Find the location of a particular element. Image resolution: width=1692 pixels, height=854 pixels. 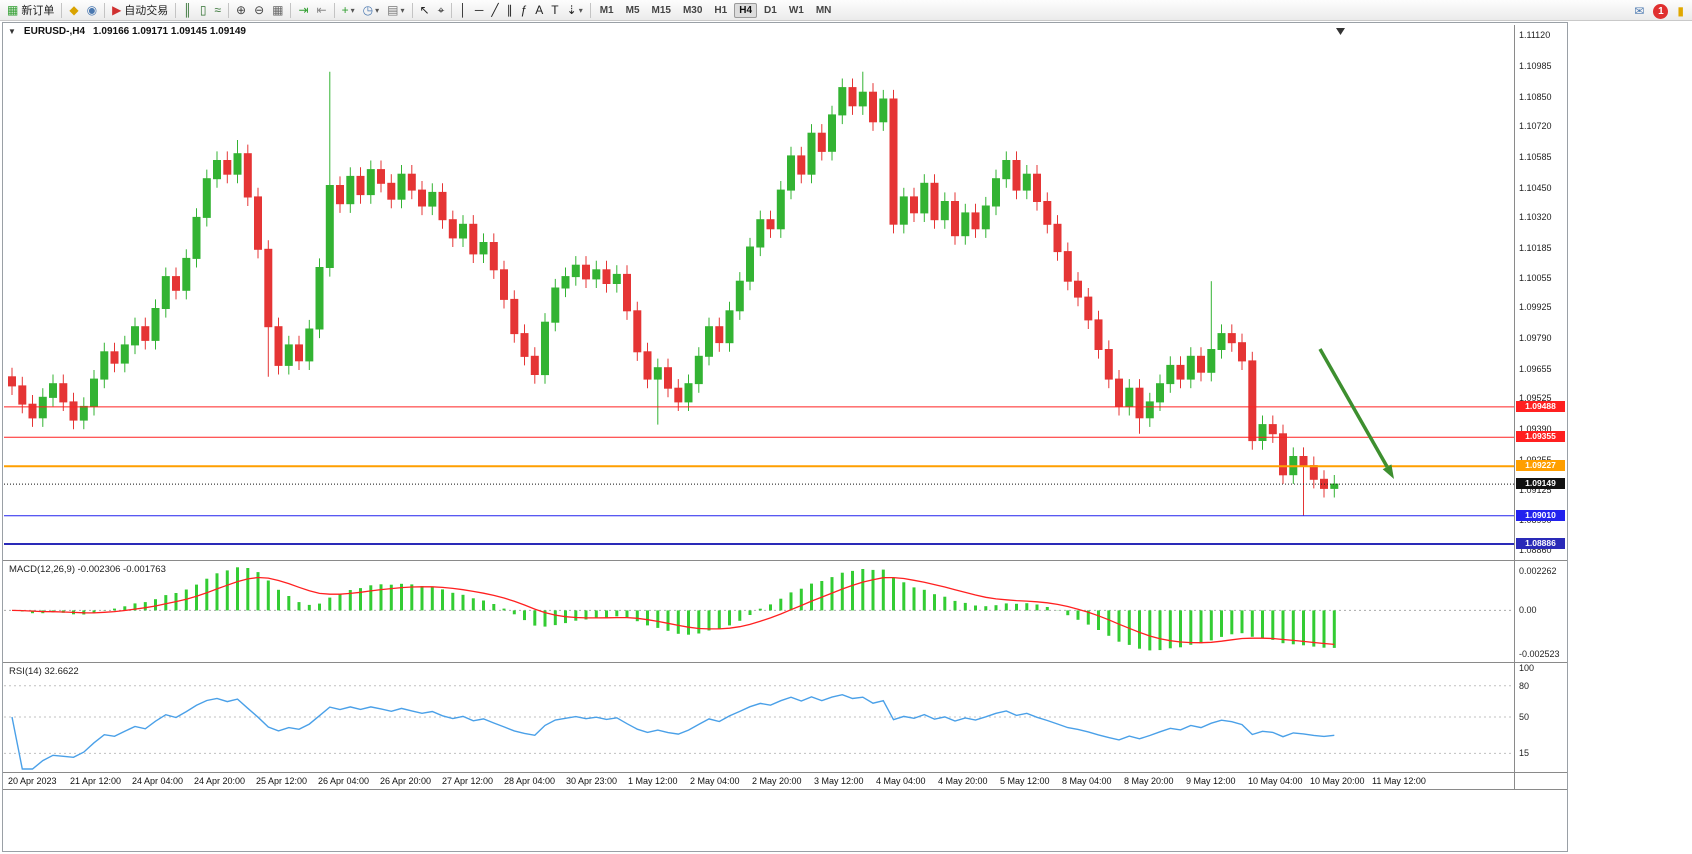

timeframe-w1-button: W1 is located at coordinates (796, 10).